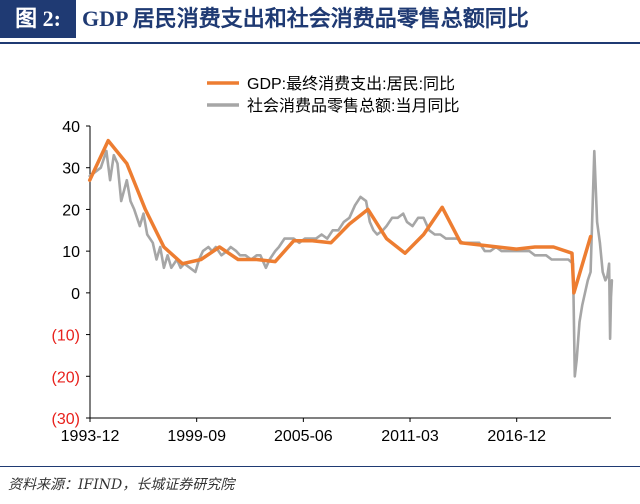 This screenshot has width=640, height=504. Describe the element at coordinates (303, 436) in the screenshot. I see `x-tick-label: 2005-06` at that location.